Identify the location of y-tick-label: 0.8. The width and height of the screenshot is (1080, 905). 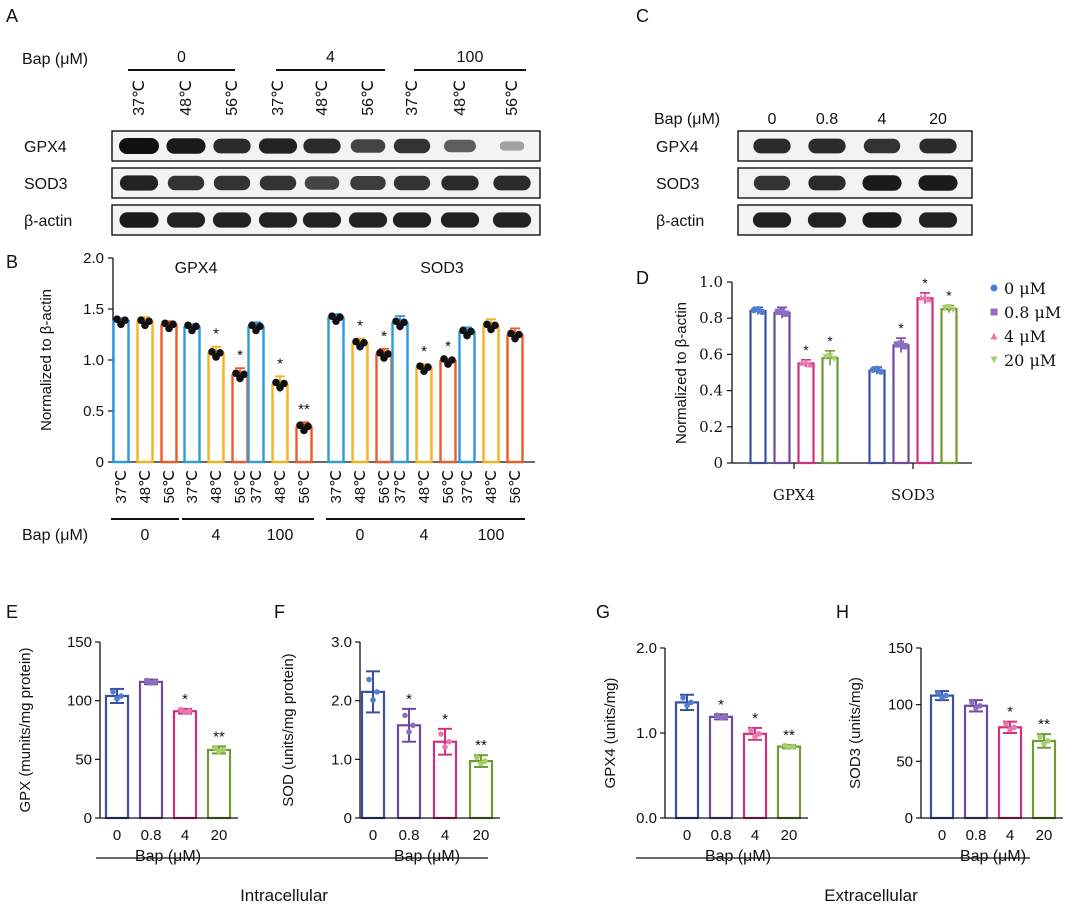
(711, 318).